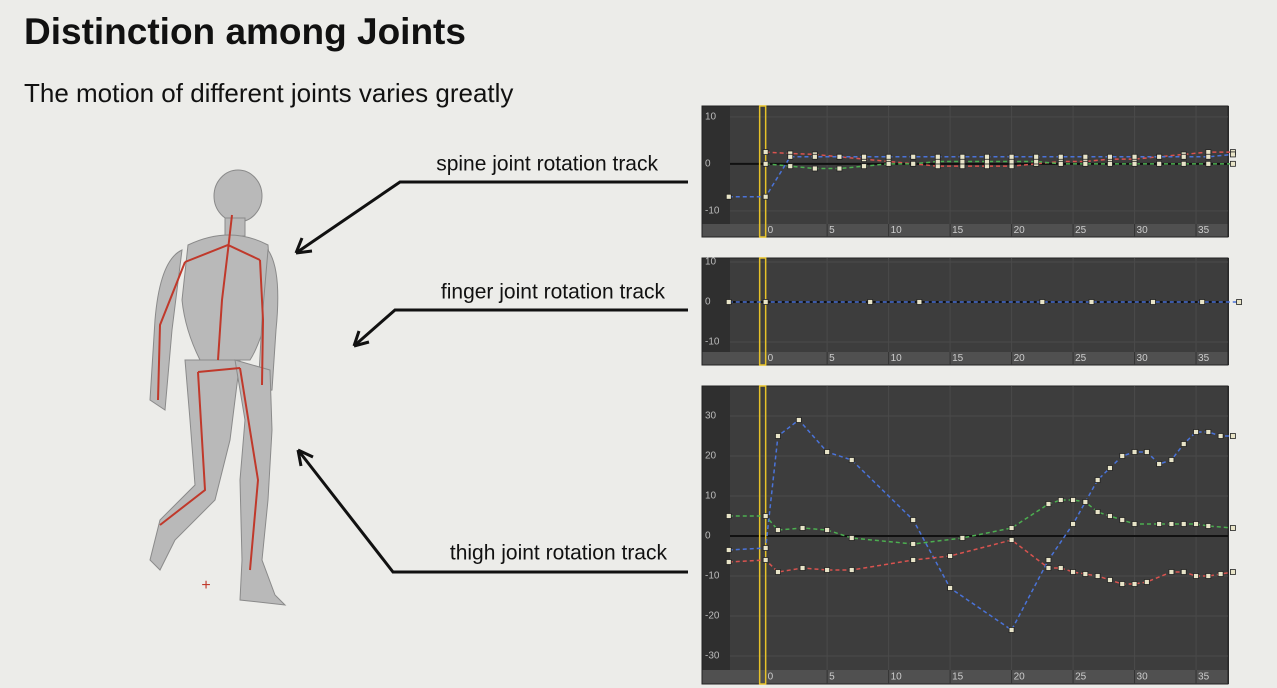 The height and width of the screenshot is (688, 1277). I want to click on y-tick-label: -20, so click(712, 616).